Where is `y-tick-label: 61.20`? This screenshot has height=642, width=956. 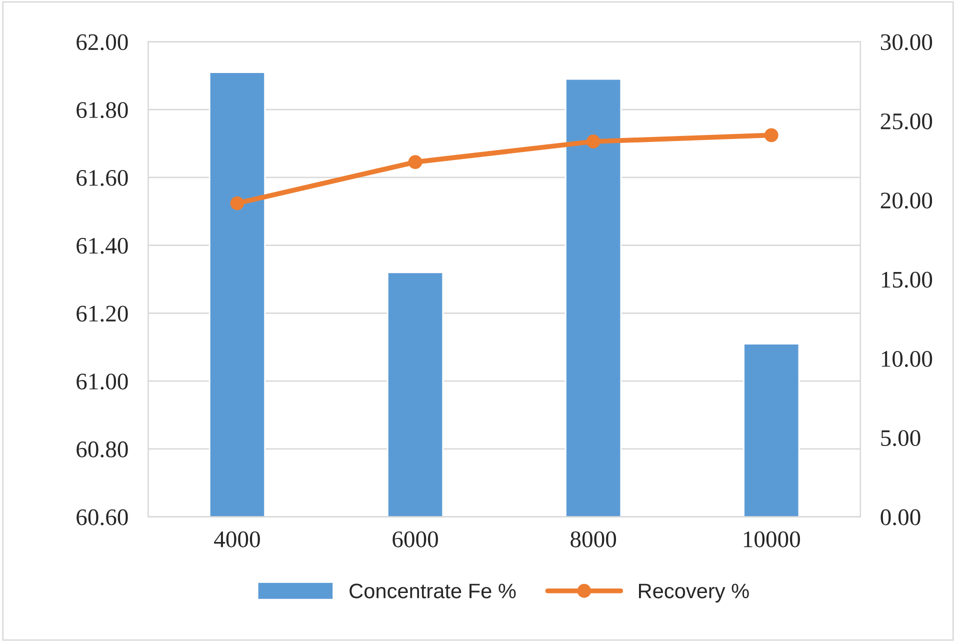 y-tick-label: 61.20 is located at coordinates (102, 314).